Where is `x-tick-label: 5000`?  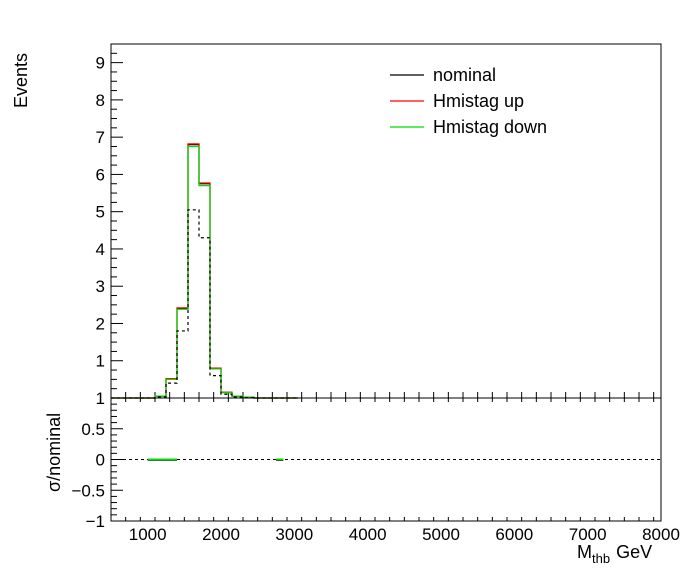 x-tick-label: 5000 is located at coordinates (441, 534).